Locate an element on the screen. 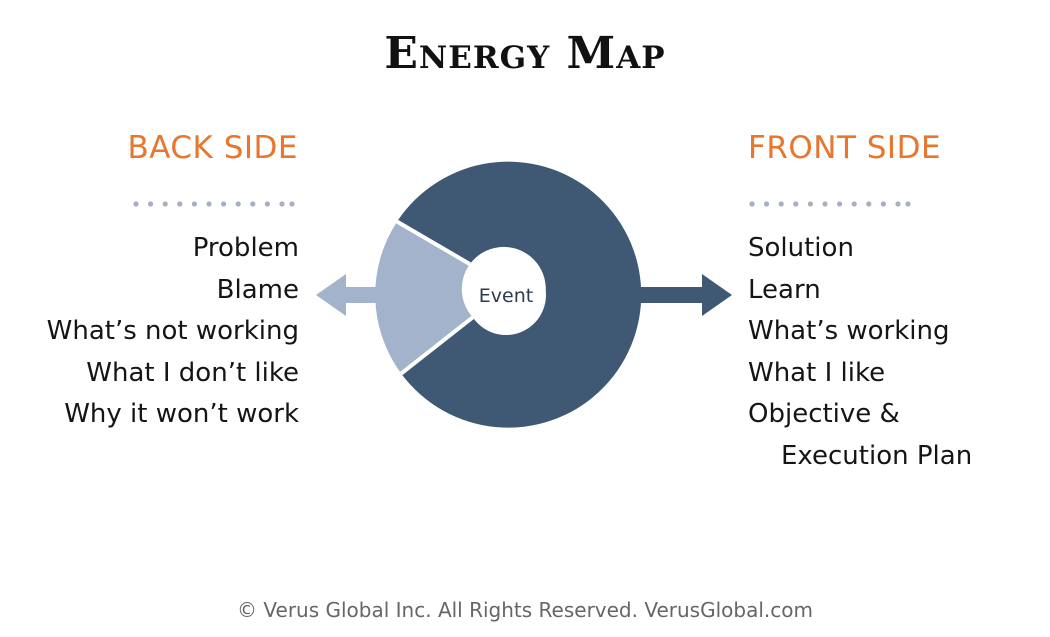 This screenshot has width=1050, height=637. event-label: Event is located at coordinates (506, 296).